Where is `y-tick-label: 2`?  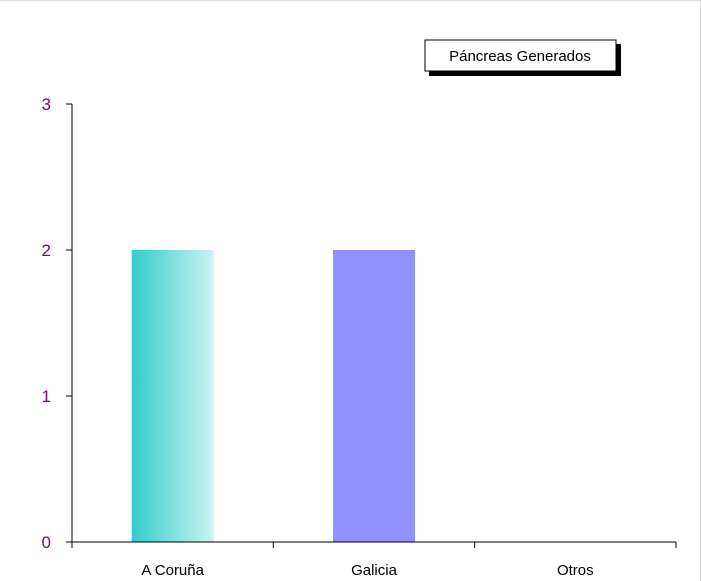
y-tick-label: 2 is located at coordinates (46, 250).